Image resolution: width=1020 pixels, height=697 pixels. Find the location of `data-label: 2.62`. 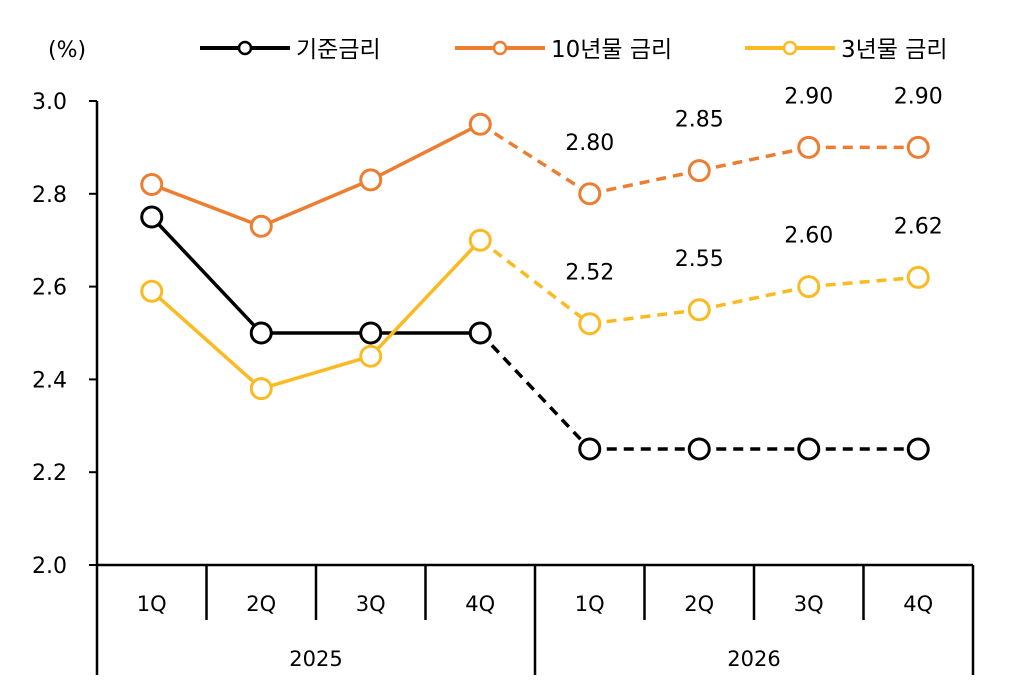

data-label: 2.62 is located at coordinates (918, 226).